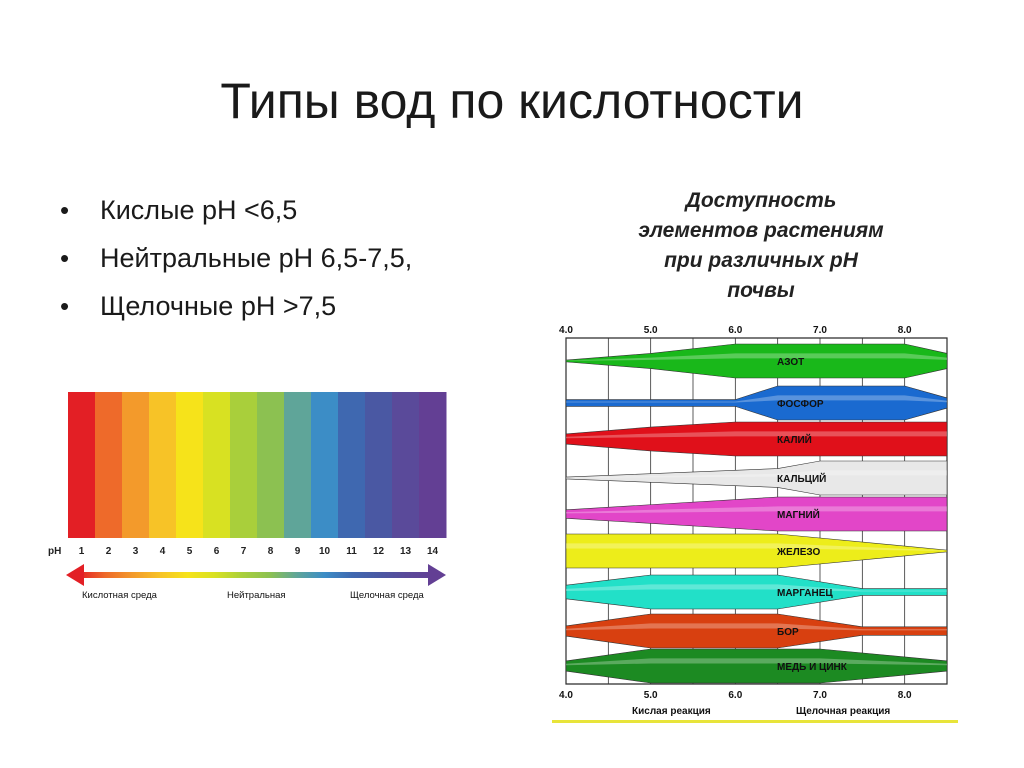 Image resolution: width=1024 pixels, height=768 pixels. I want to click on ph-color-strips, so click(257, 465).